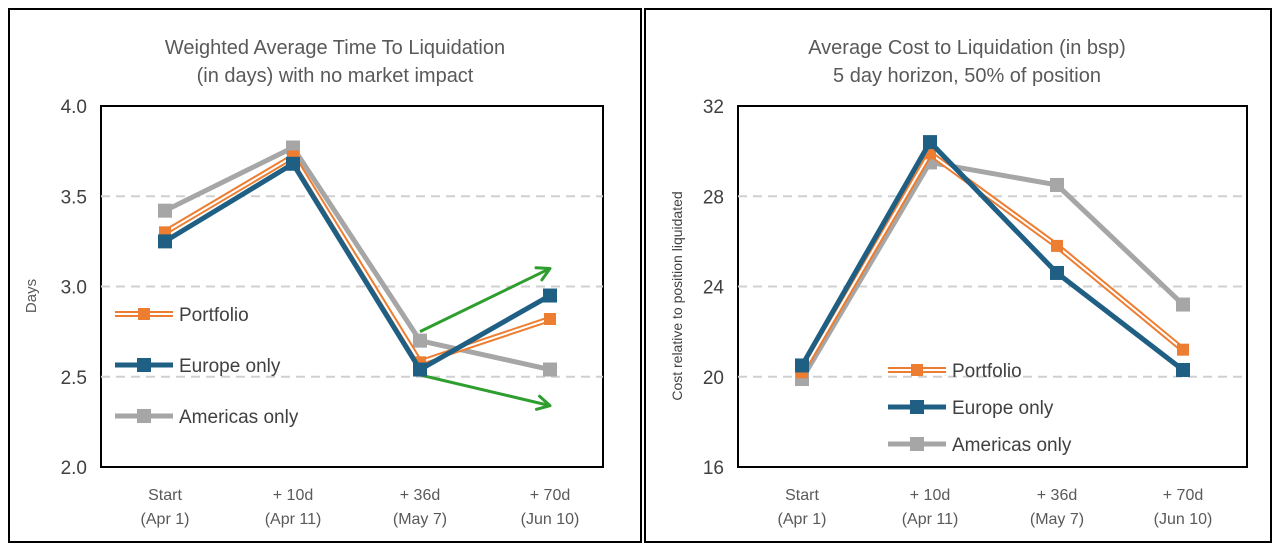  I want to click on gridlines, so click(352, 286).